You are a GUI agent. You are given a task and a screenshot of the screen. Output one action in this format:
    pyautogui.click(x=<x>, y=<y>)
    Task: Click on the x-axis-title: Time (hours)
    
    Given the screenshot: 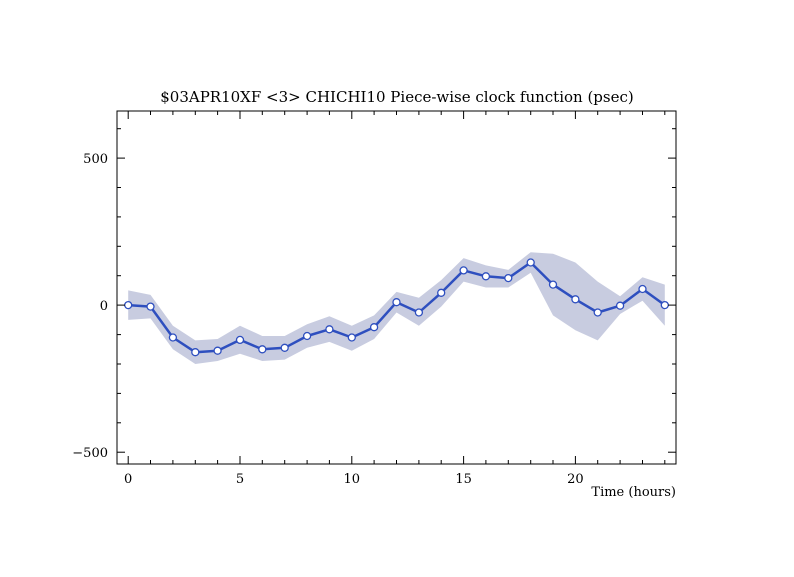 What is the action you would take?
    pyautogui.click(x=633, y=492)
    